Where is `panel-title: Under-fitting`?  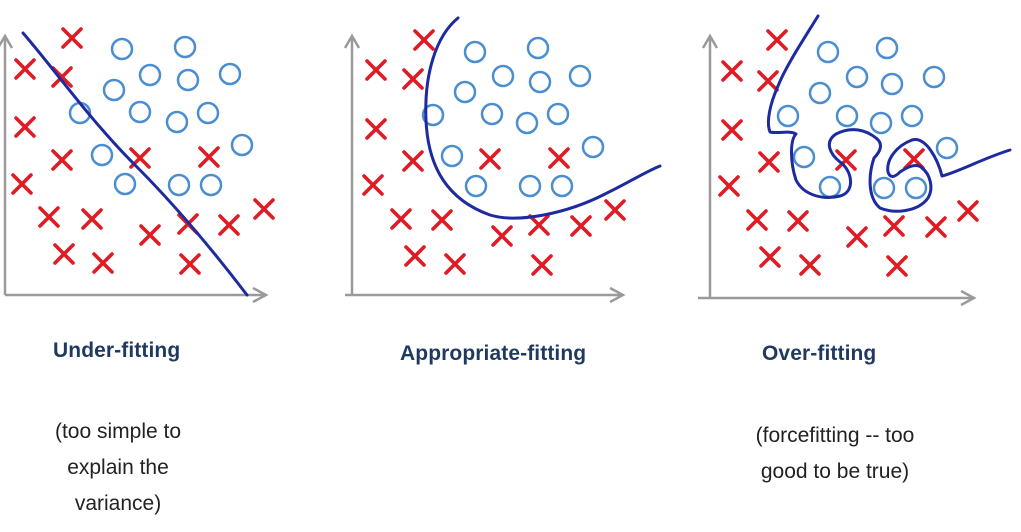
panel-title: Under-fitting is located at coordinates (117, 350).